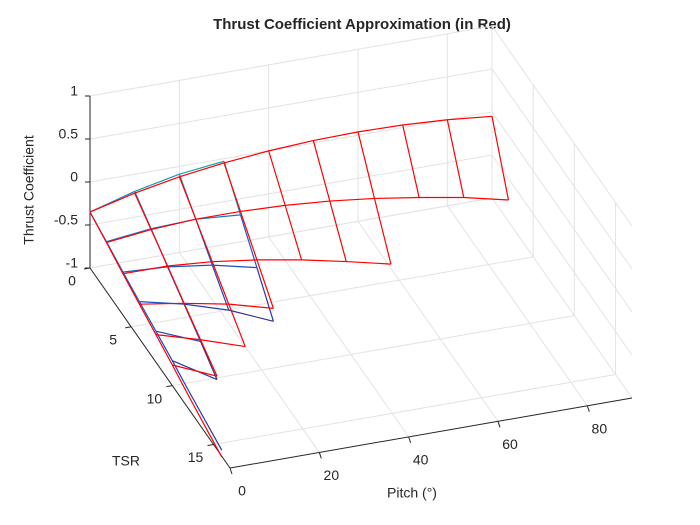 This screenshot has width=700, height=525. What do you see at coordinates (412, 493) in the screenshot?
I see `x-axis-label: Pitch (°)` at bounding box center [412, 493].